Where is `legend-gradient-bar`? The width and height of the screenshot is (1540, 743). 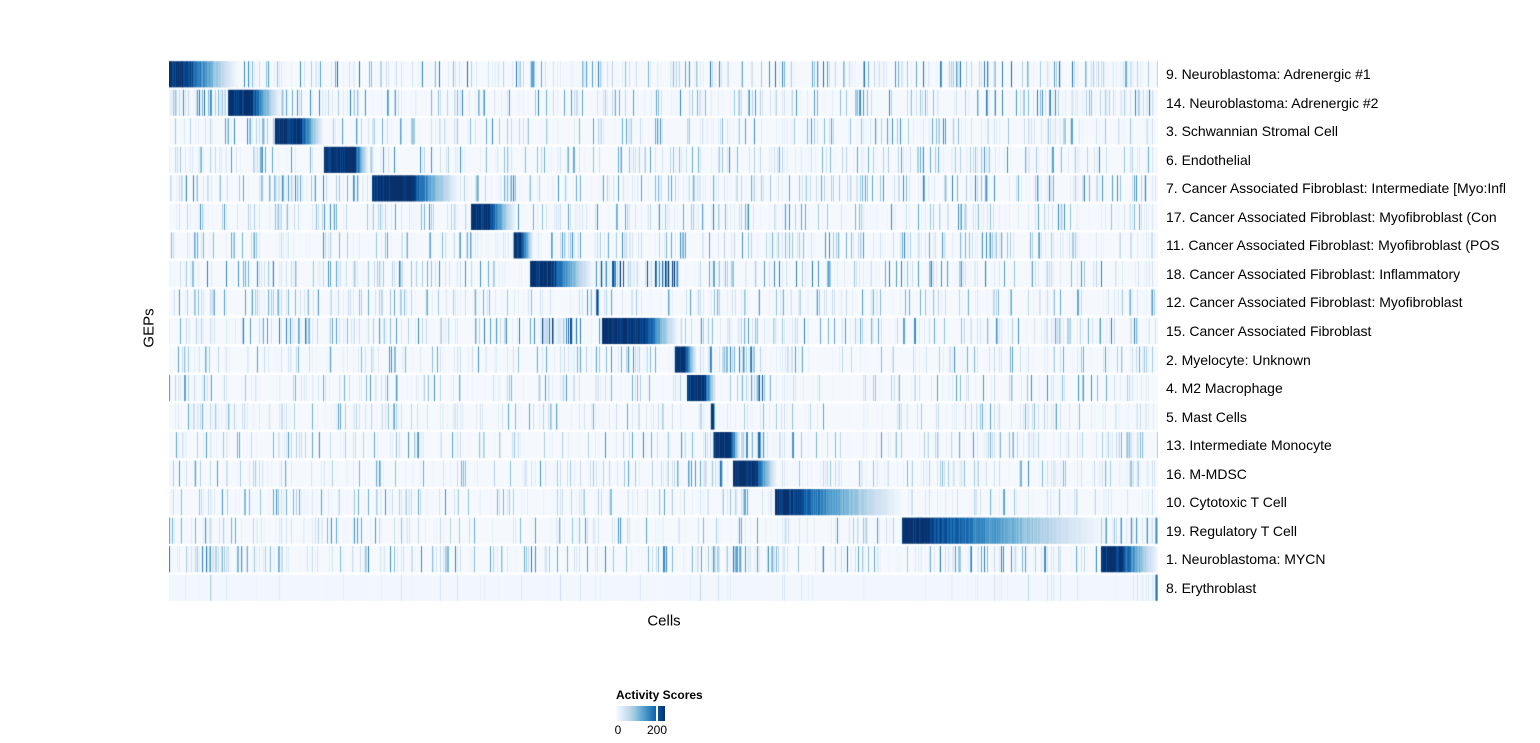 legend-gradient-bar is located at coordinates (640, 713).